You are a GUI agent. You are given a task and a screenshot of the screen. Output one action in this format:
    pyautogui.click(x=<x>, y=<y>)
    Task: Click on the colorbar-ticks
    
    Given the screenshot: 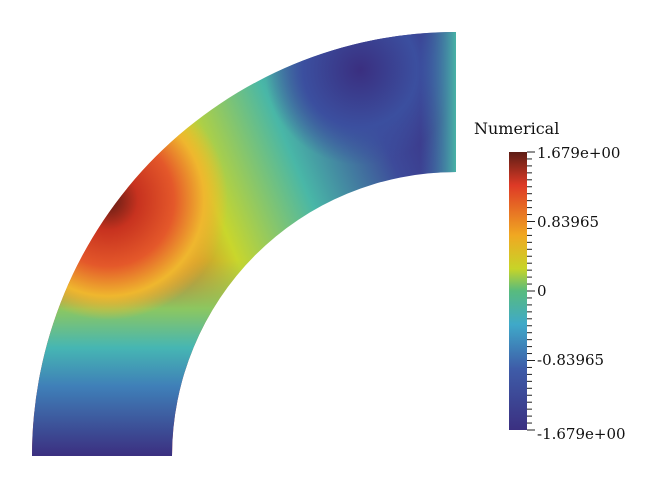 What is the action you would take?
    pyautogui.click(x=531, y=291)
    